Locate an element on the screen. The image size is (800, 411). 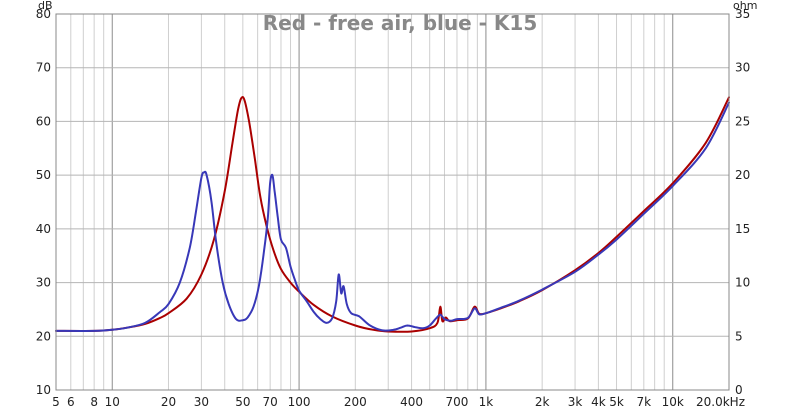
x-tick-label: 1k is located at coordinates (486, 402).